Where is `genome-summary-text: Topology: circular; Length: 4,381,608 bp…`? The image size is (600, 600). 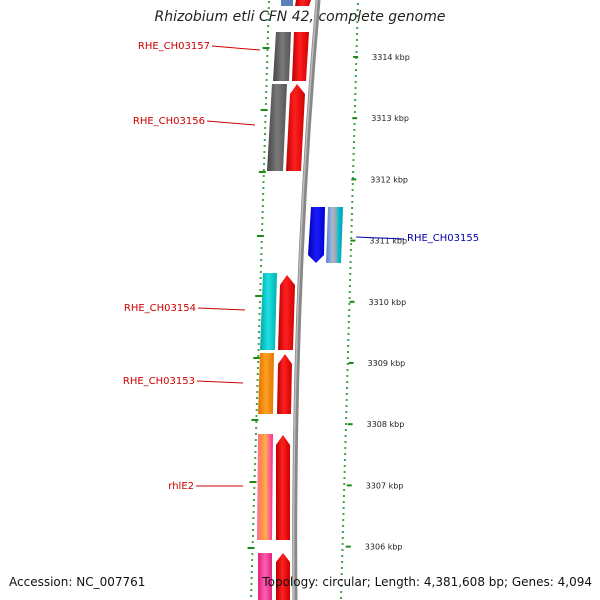 genome-summary-text: Topology: circular; Length: 4,381,608 bp… is located at coordinates (427, 582).